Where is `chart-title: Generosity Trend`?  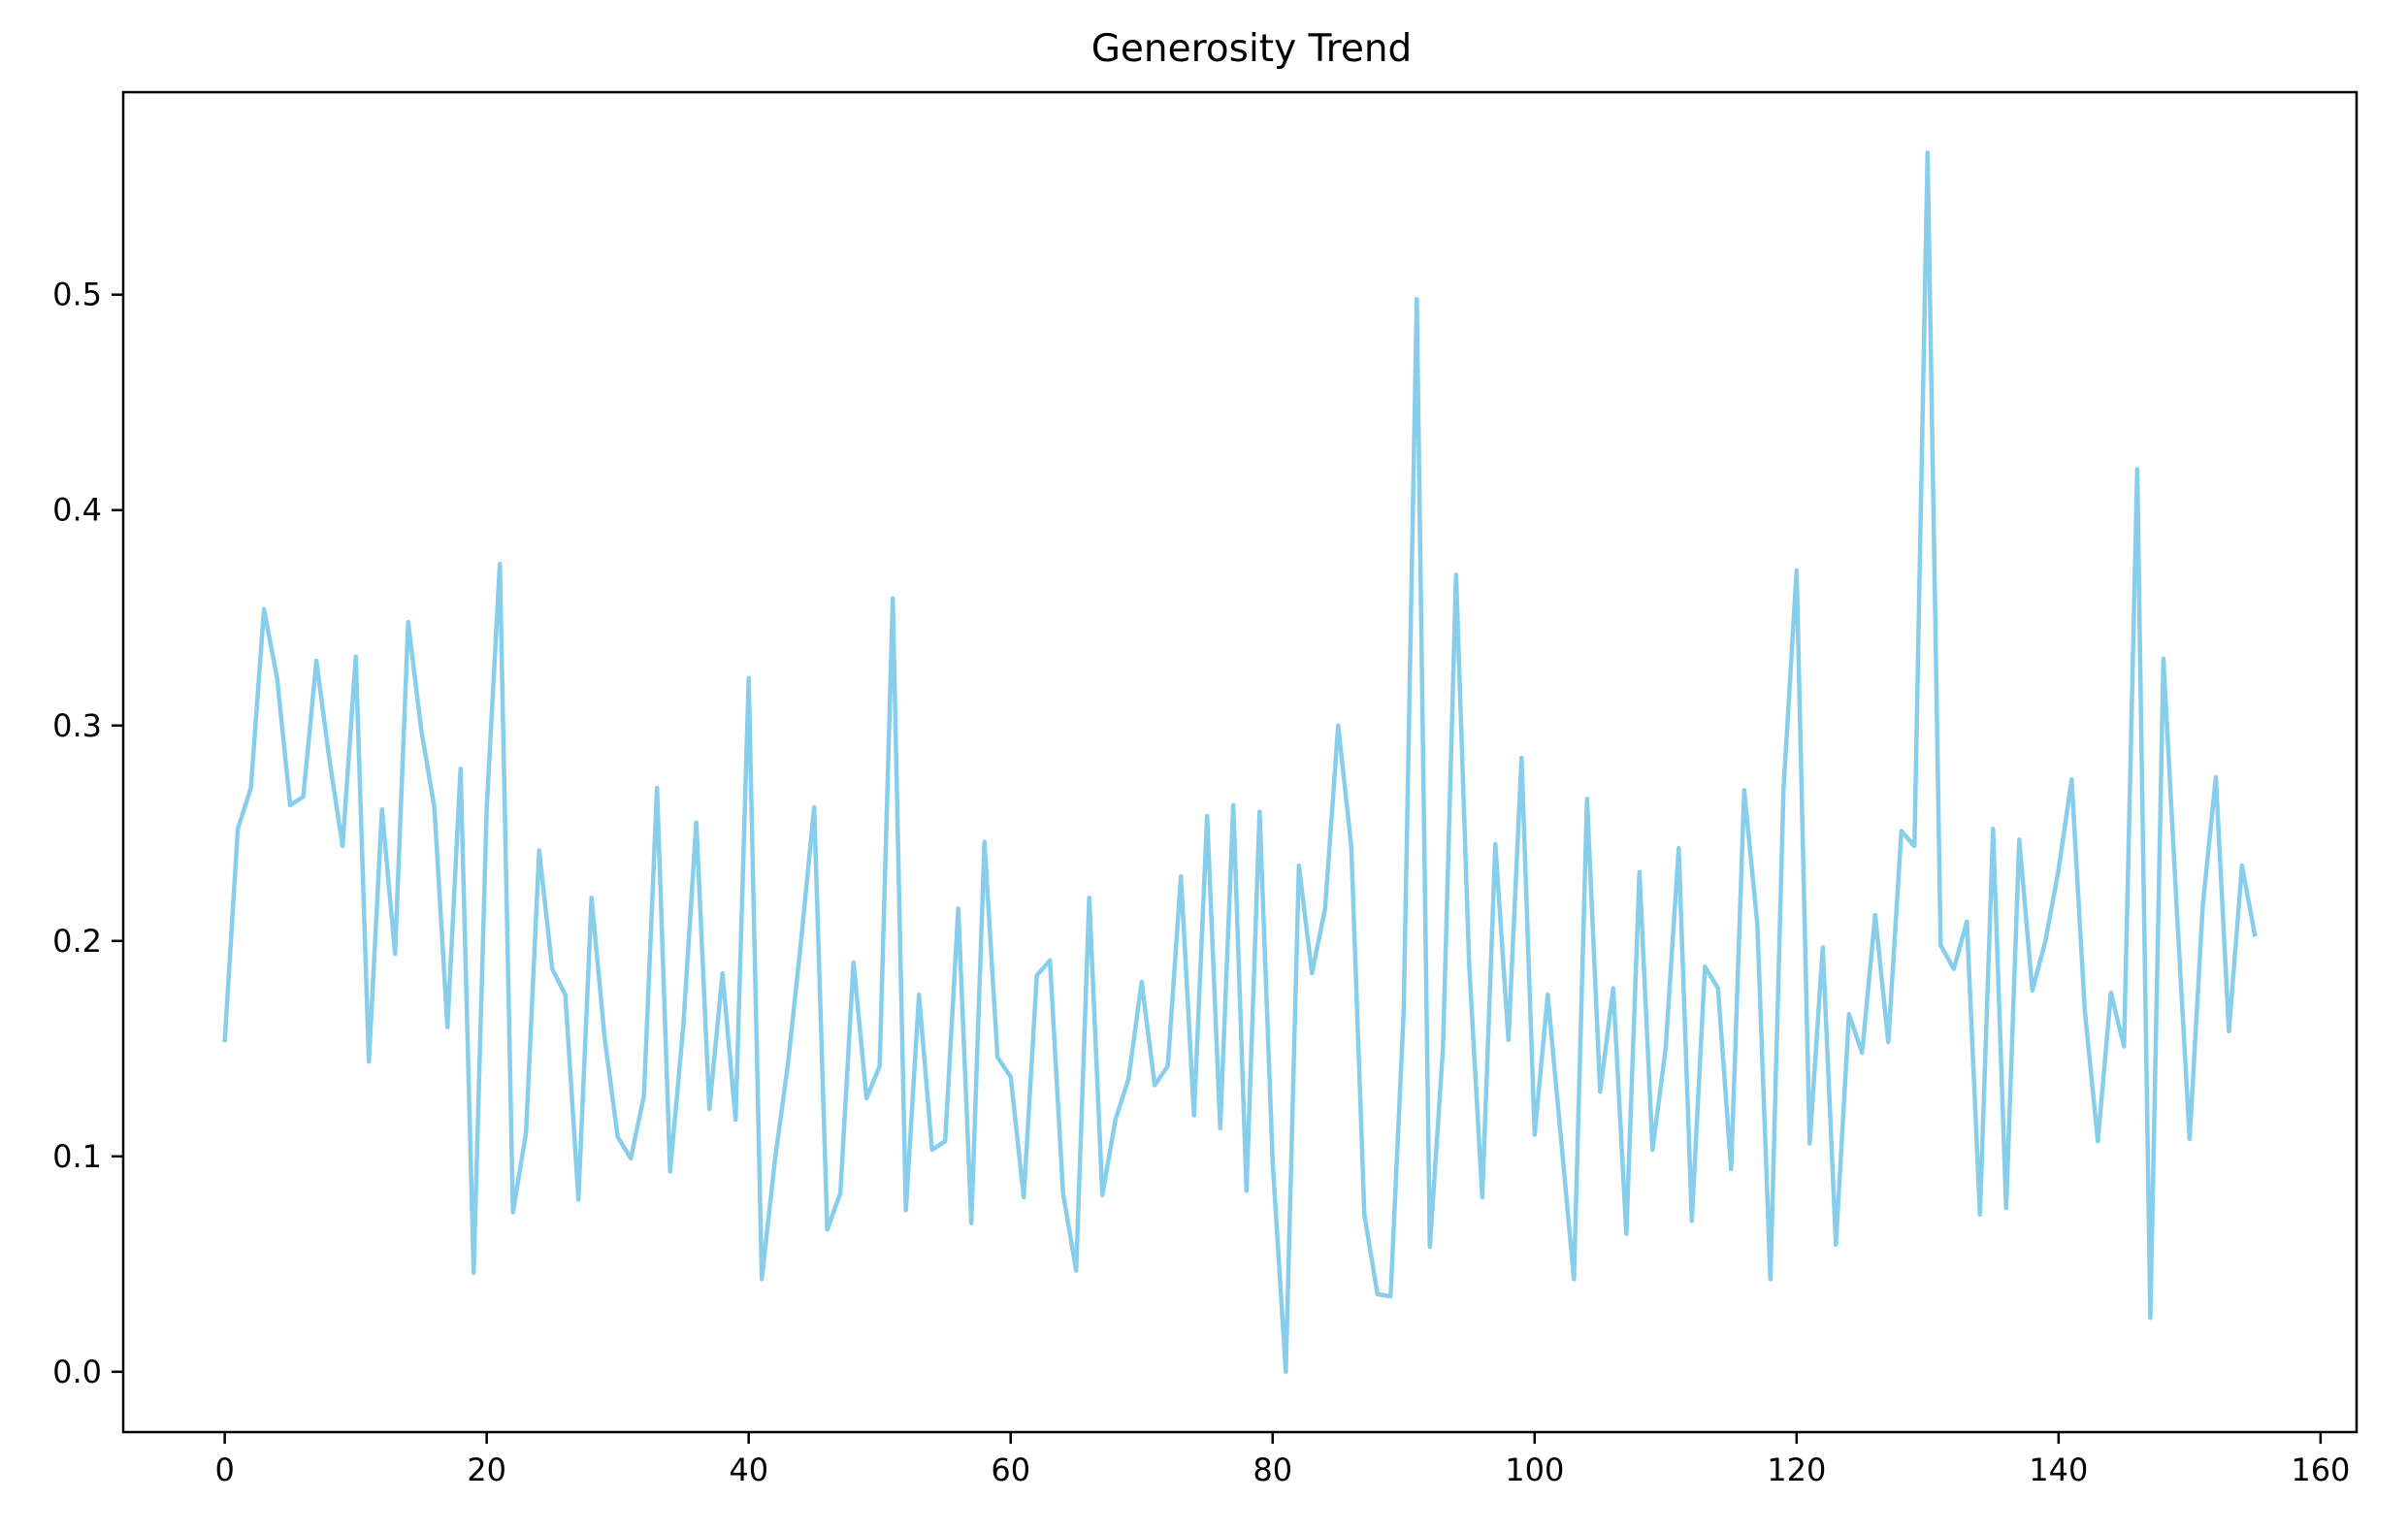
chart-title: Generosity Trend is located at coordinates (1252, 49).